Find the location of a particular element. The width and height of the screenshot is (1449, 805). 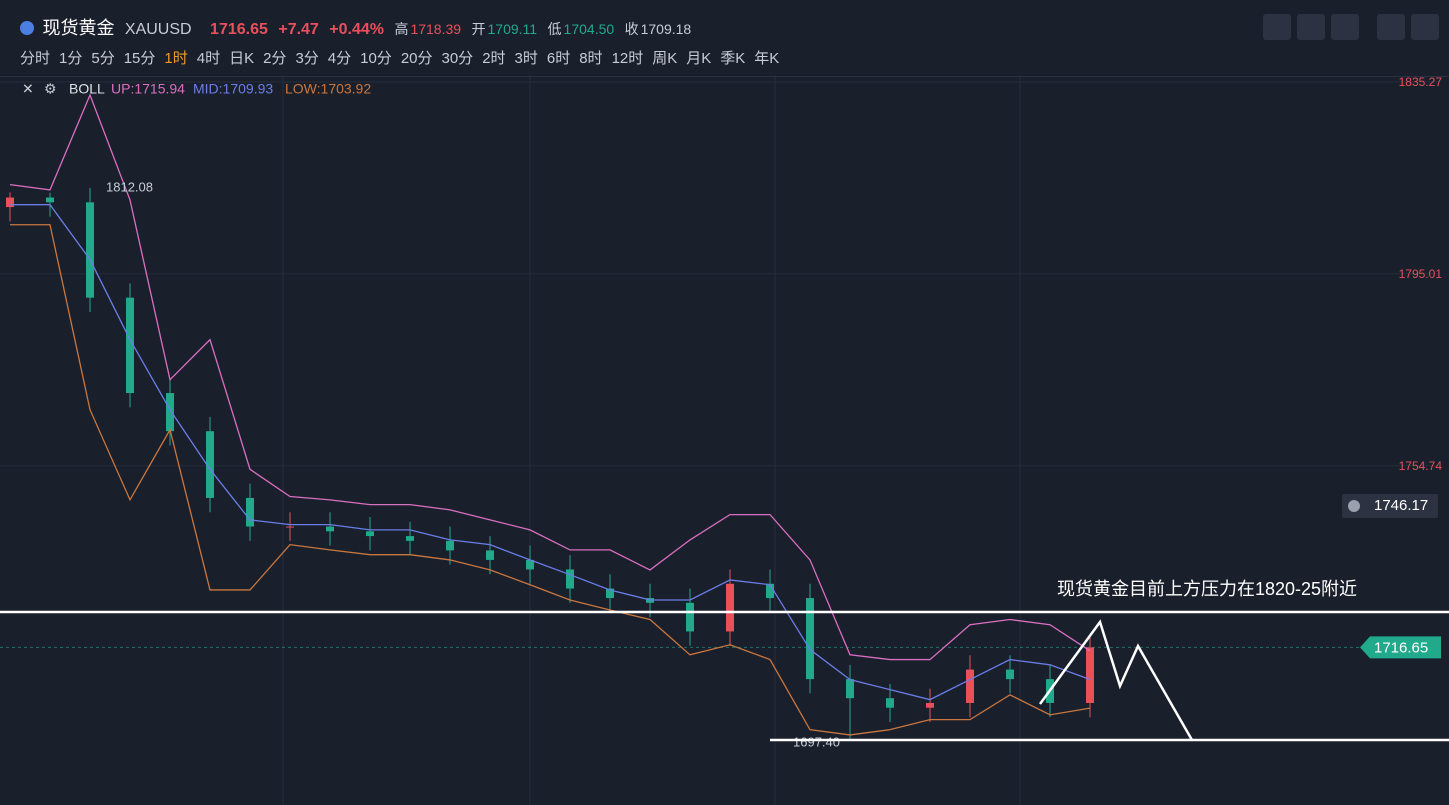

timeframe: 4分 is located at coordinates (339, 58).